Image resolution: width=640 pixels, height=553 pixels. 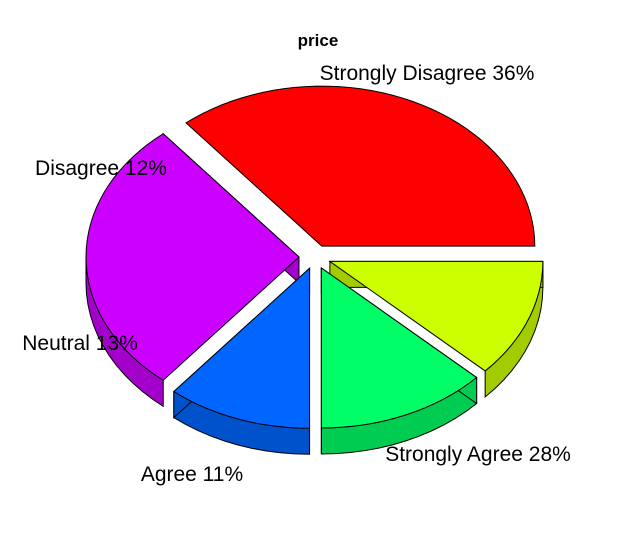 What do you see at coordinates (436, 316) in the screenshot?
I see `slice-disagree` at bounding box center [436, 316].